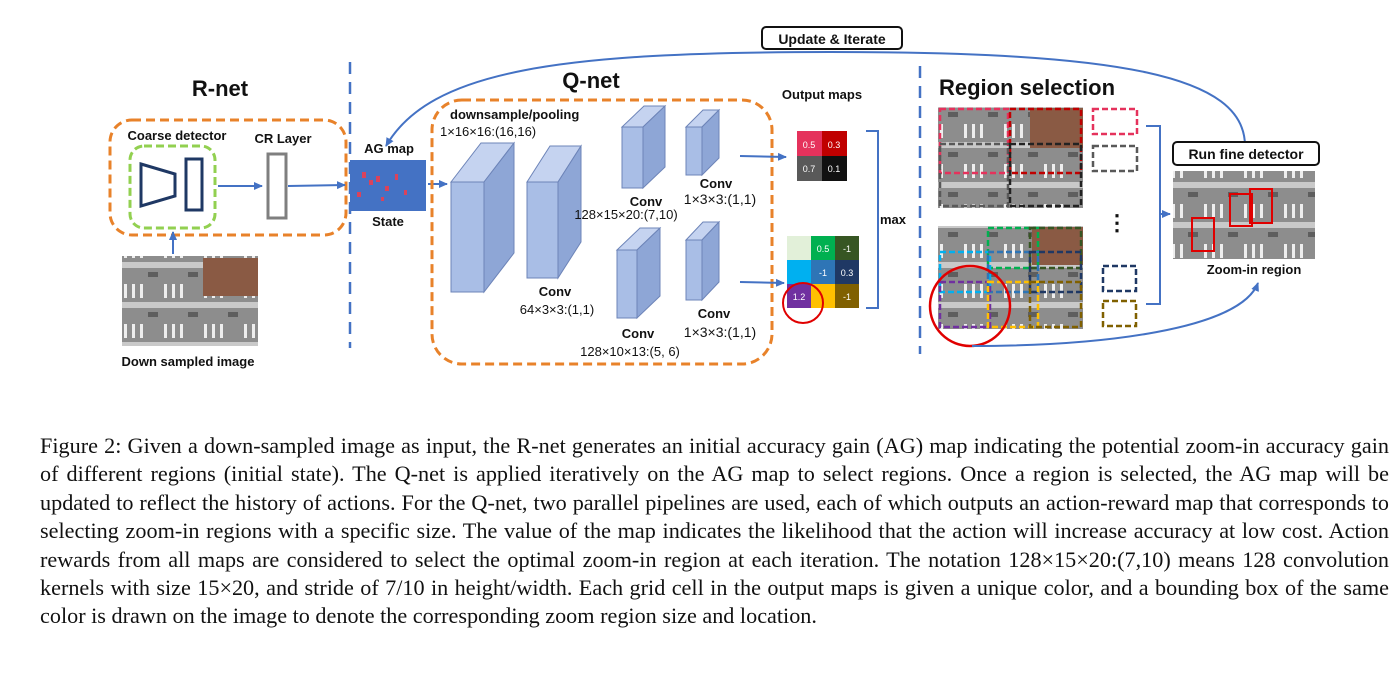 This screenshot has width=1399, height=694. I want to click on coarse-detector-label: Coarse detector, so click(177, 135).